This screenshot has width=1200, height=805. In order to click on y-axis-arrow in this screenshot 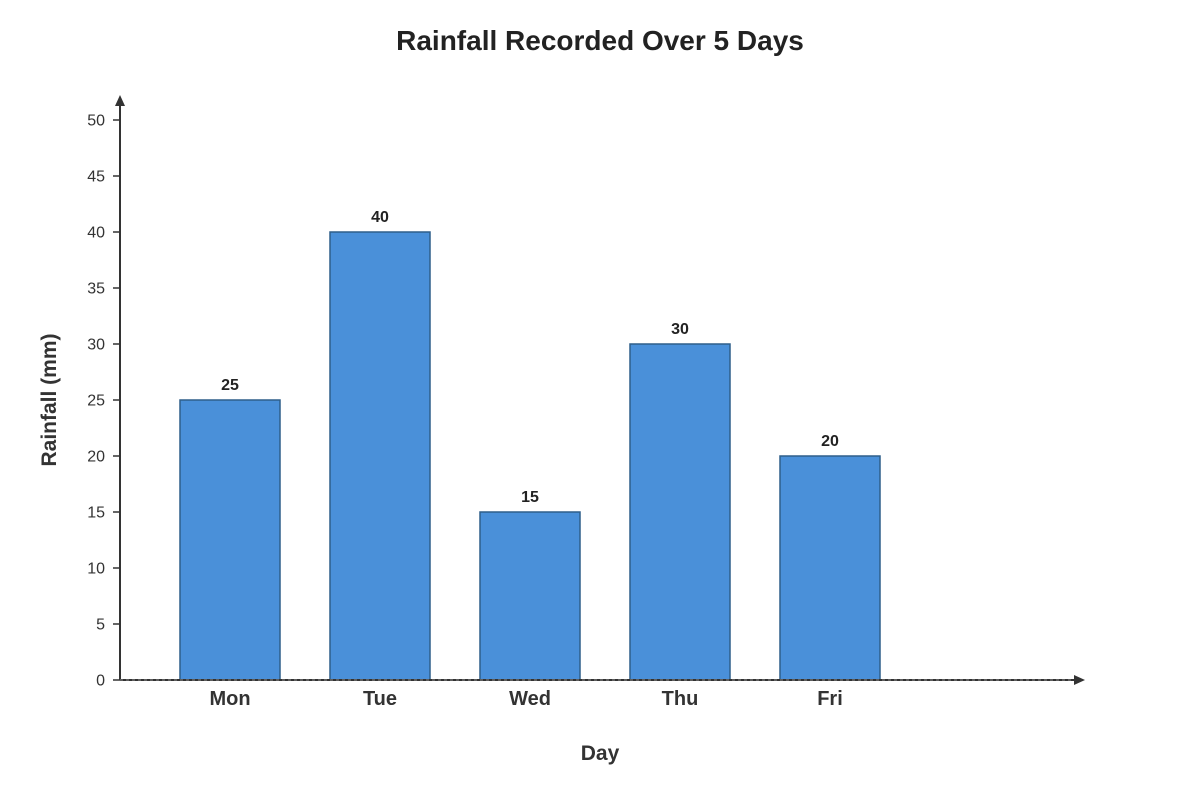, I will do `click(120, 100)`.